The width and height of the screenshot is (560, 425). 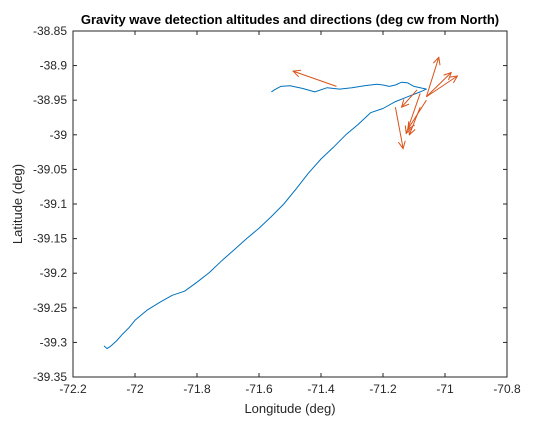 I want to click on x-tick-label: -70.8, so click(x=507, y=389).